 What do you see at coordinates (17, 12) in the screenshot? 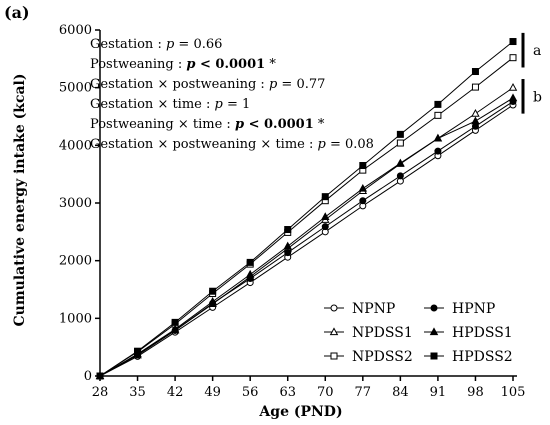
I see `panel-label: (a)` at bounding box center [17, 12].